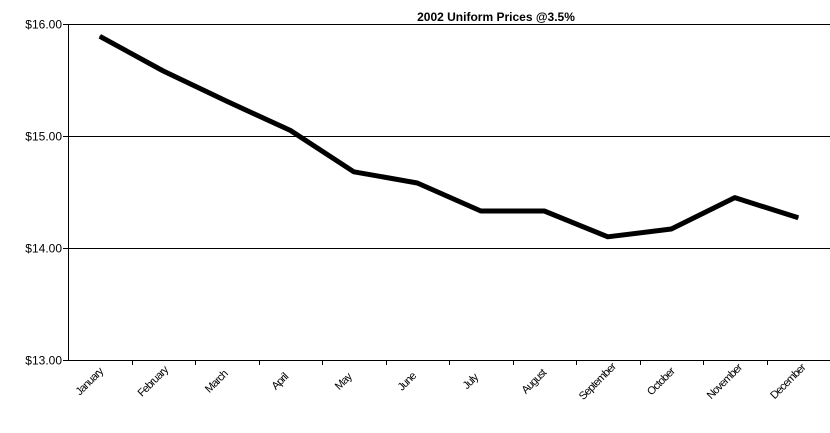  What do you see at coordinates (408, 382) in the screenshot?
I see `x-tick-label: June` at bounding box center [408, 382].